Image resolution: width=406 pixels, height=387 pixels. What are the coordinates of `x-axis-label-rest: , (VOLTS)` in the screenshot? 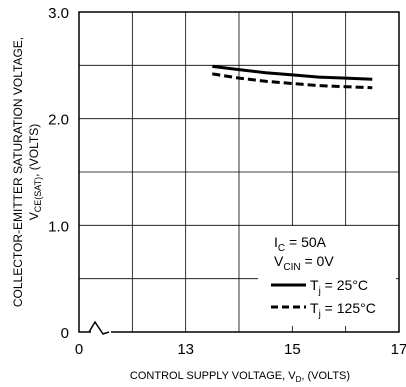 It's located at (325, 376).